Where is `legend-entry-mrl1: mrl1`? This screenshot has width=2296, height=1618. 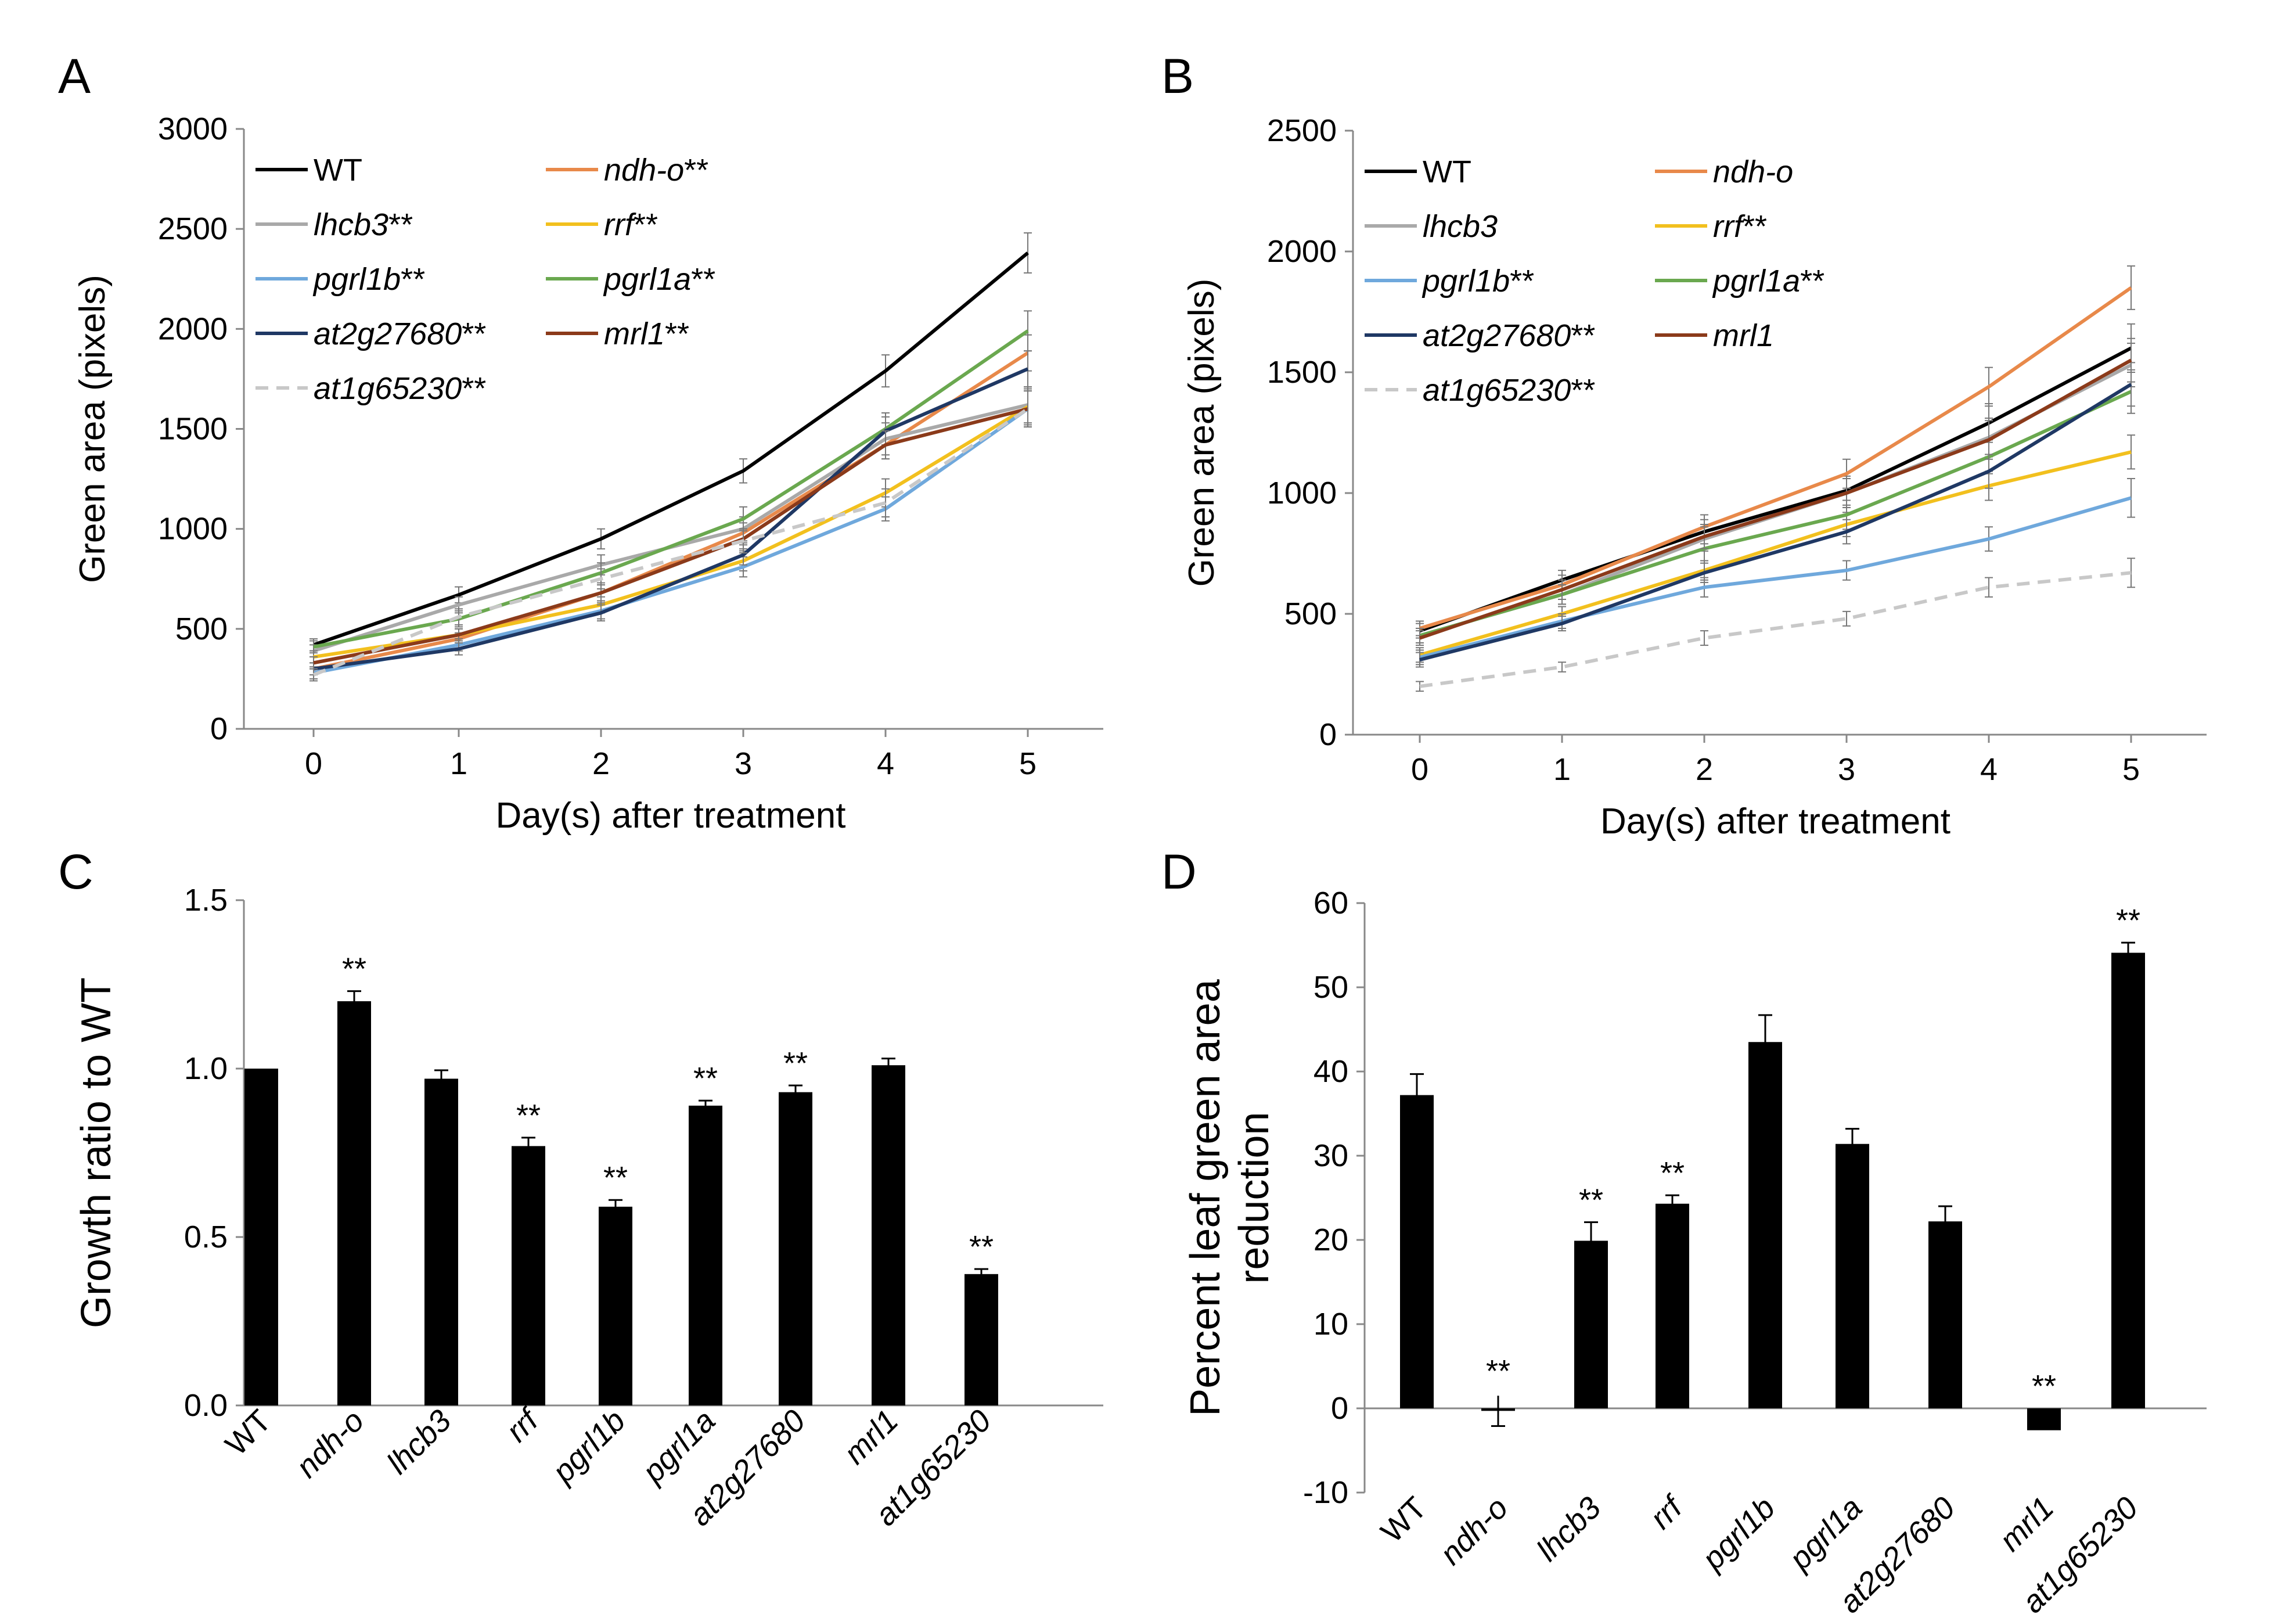 legend-entry-mrl1: mrl1 is located at coordinates (1743, 335).